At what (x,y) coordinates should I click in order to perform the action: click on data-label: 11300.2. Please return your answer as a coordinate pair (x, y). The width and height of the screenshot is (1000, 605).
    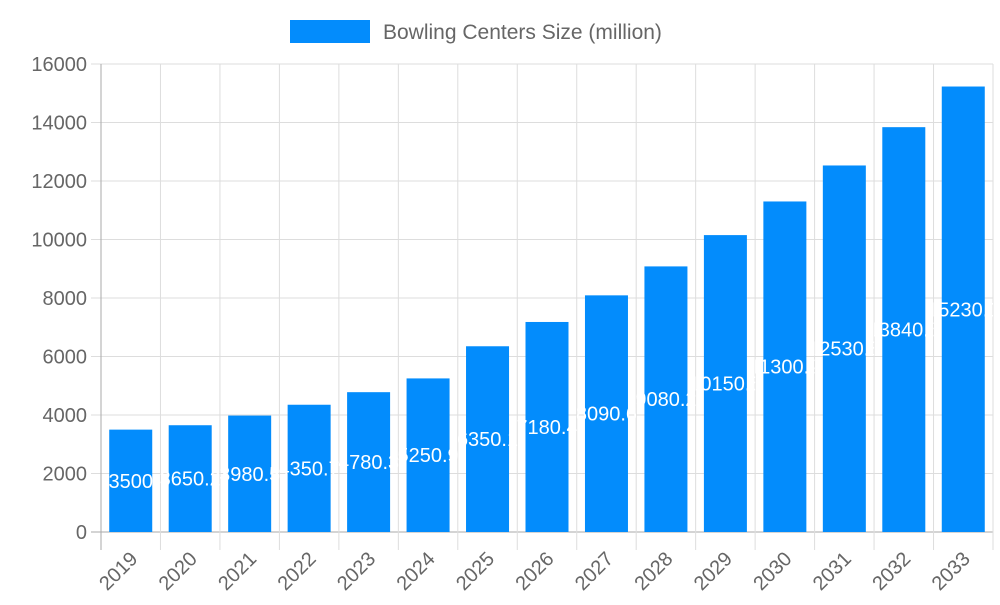
    Looking at the image, I should click on (784, 368).